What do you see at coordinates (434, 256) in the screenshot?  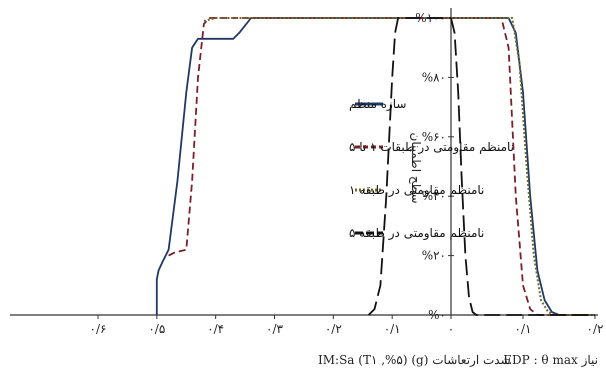 I see `y-tick-label: %۲۰` at bounding box center [434, 256].